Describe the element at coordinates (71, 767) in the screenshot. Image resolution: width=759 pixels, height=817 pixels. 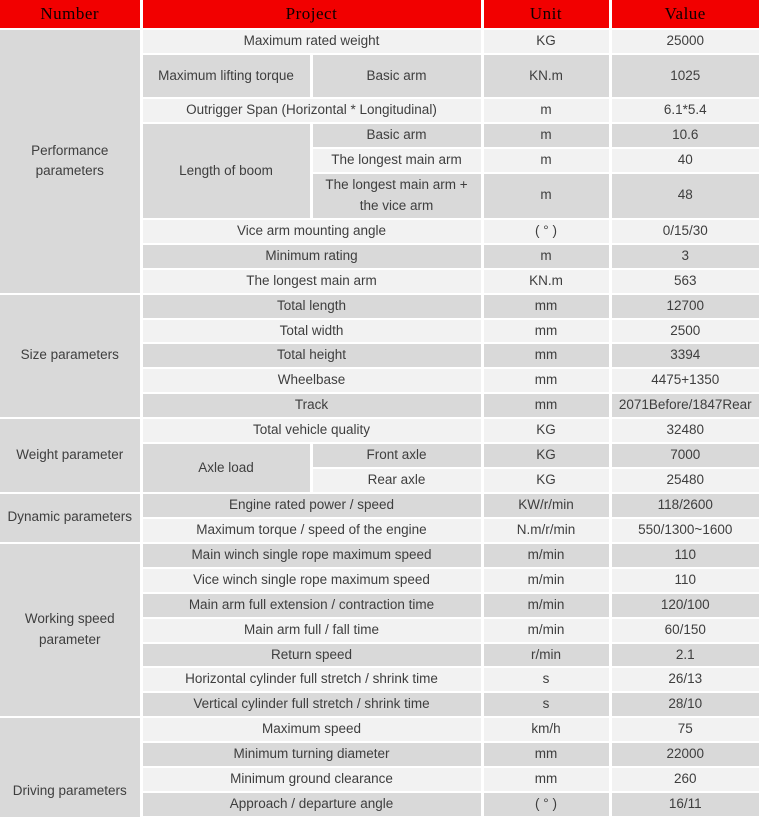
I see `group-cell-driving: Driving parameters` at that location.